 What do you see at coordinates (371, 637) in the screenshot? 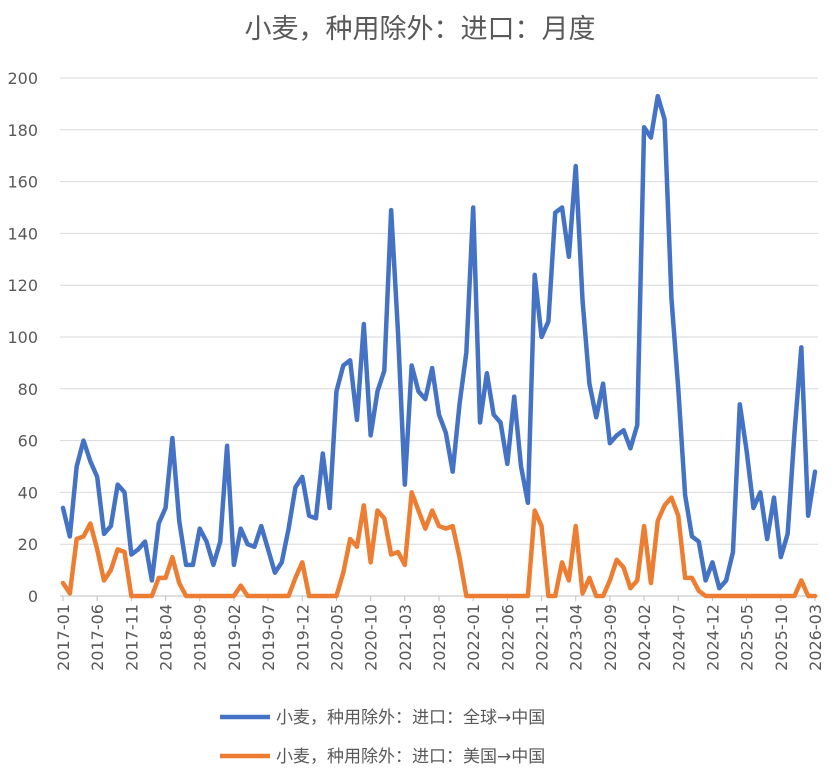
I see `x-tick-label: 2020-10` at bounding box center [371, 637].